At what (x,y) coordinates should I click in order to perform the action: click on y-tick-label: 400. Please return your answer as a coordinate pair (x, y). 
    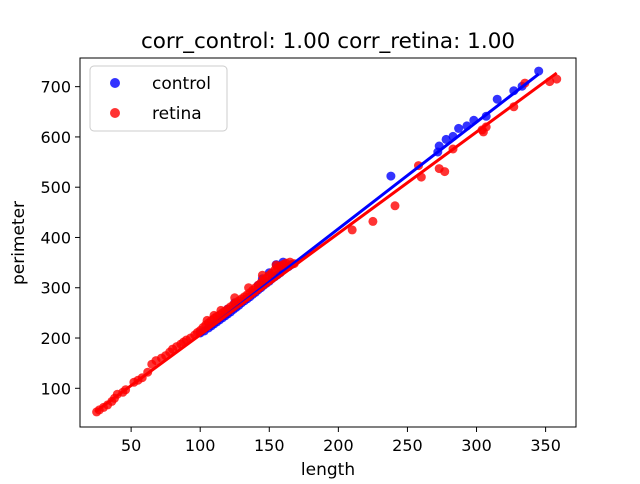
    Looking at the image, I should click on (55, 237).